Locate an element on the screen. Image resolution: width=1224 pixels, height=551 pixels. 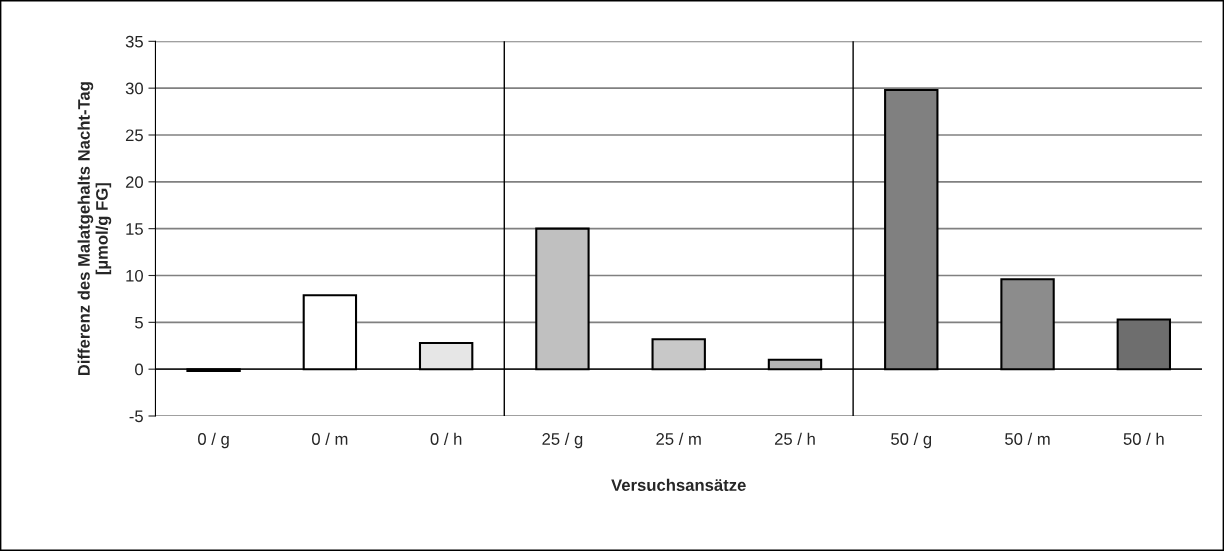
y-tick-label: 30 is located at coordinates (134, 88).